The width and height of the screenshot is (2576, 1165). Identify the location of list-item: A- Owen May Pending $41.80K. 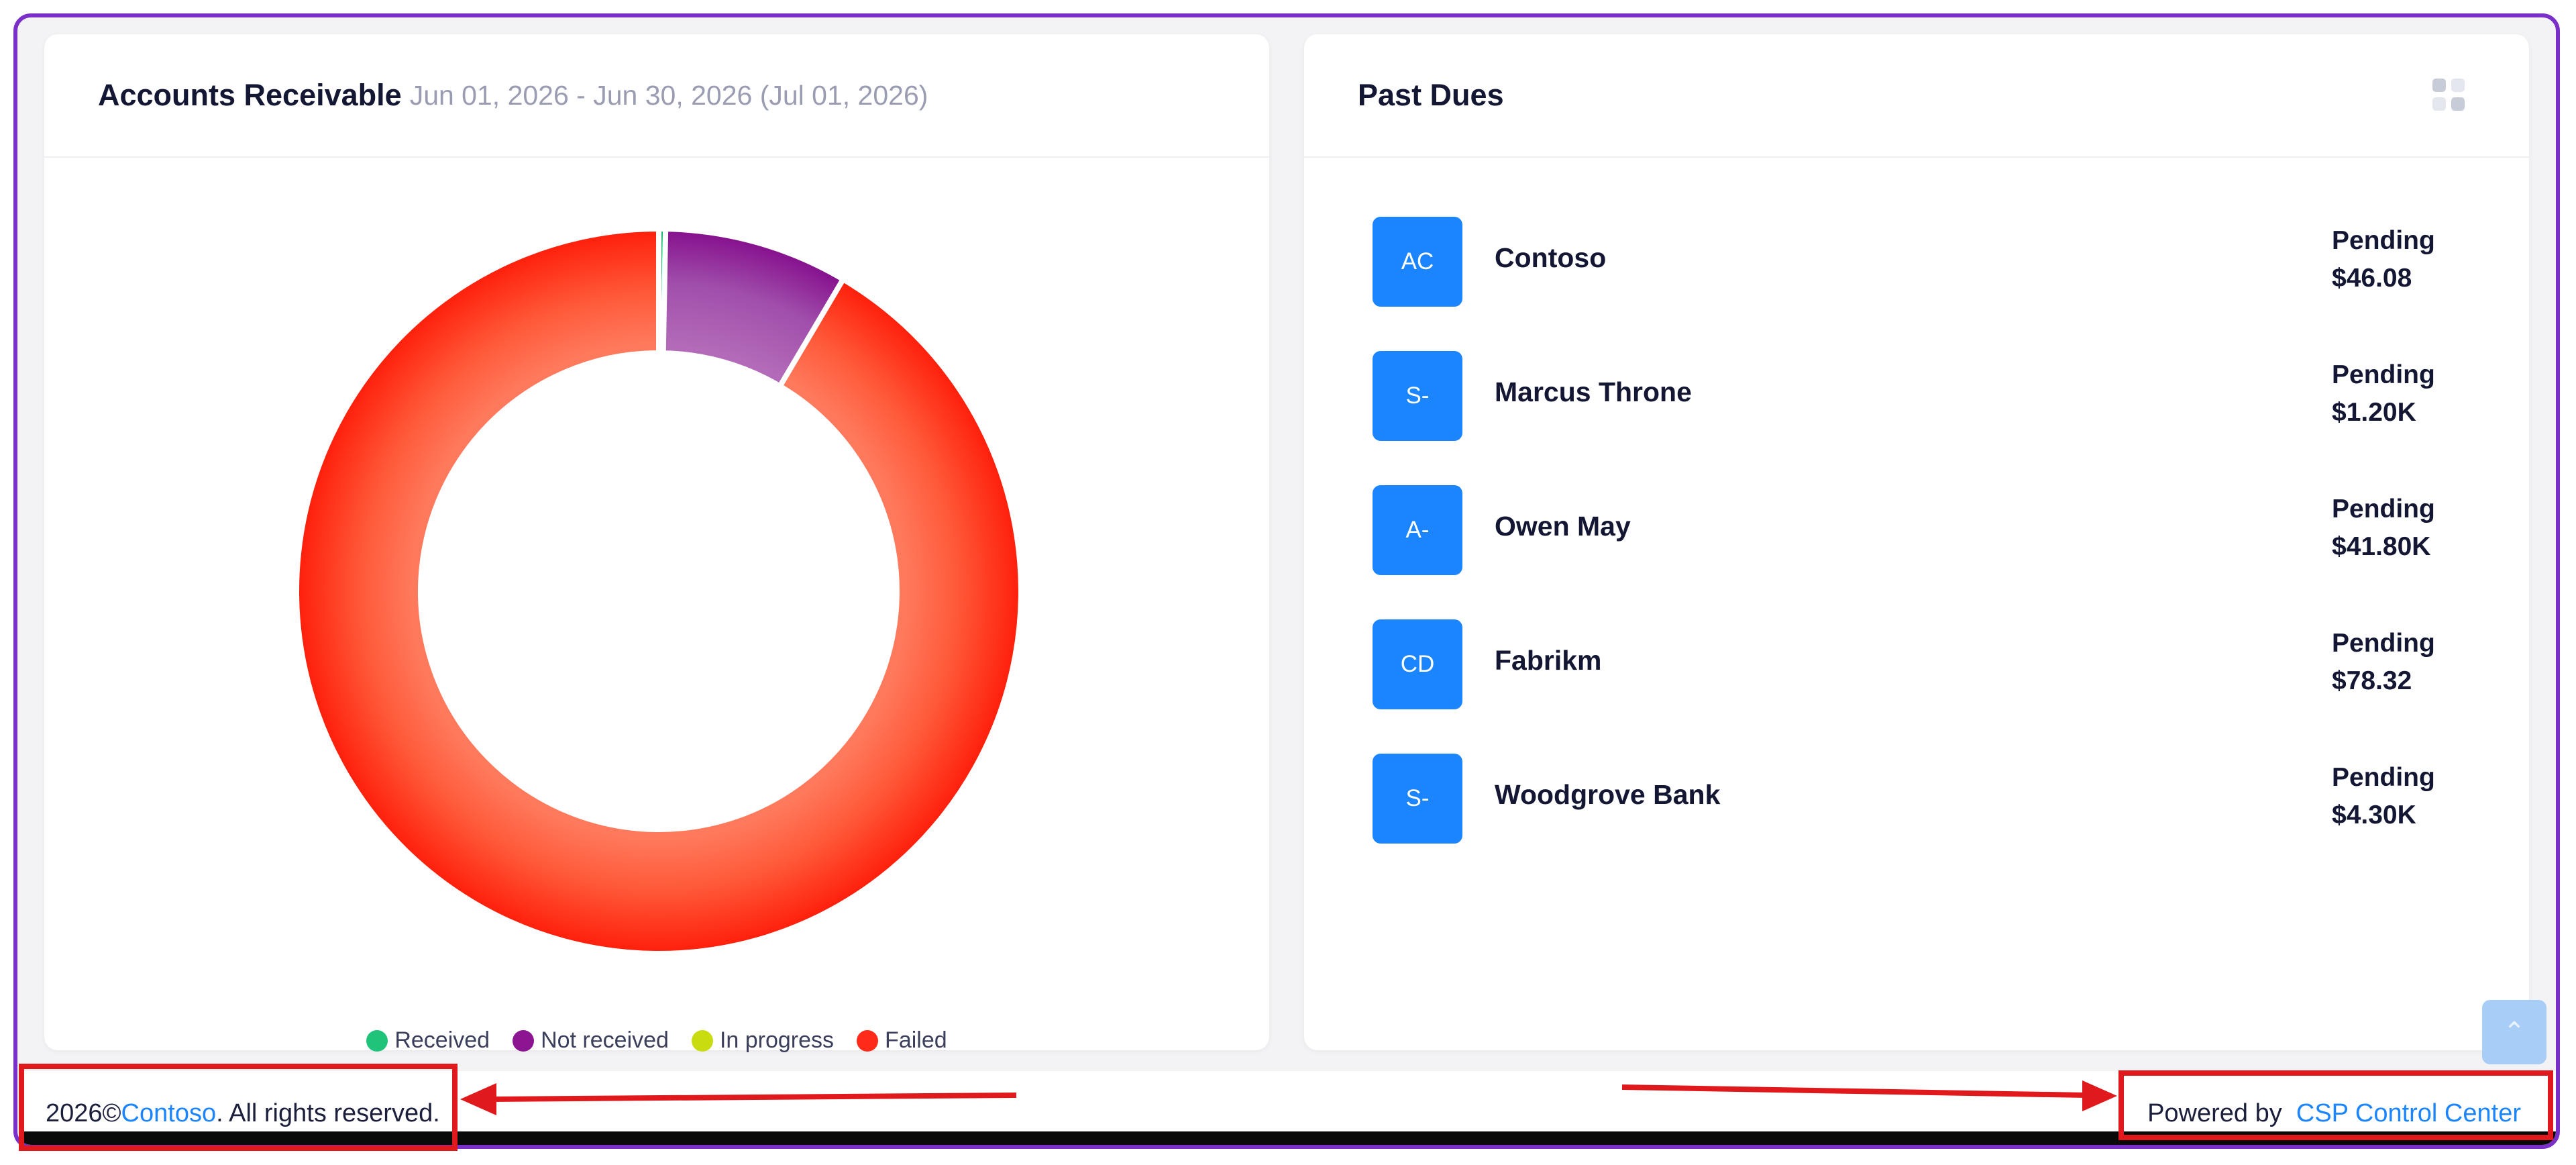
(1911, 552).